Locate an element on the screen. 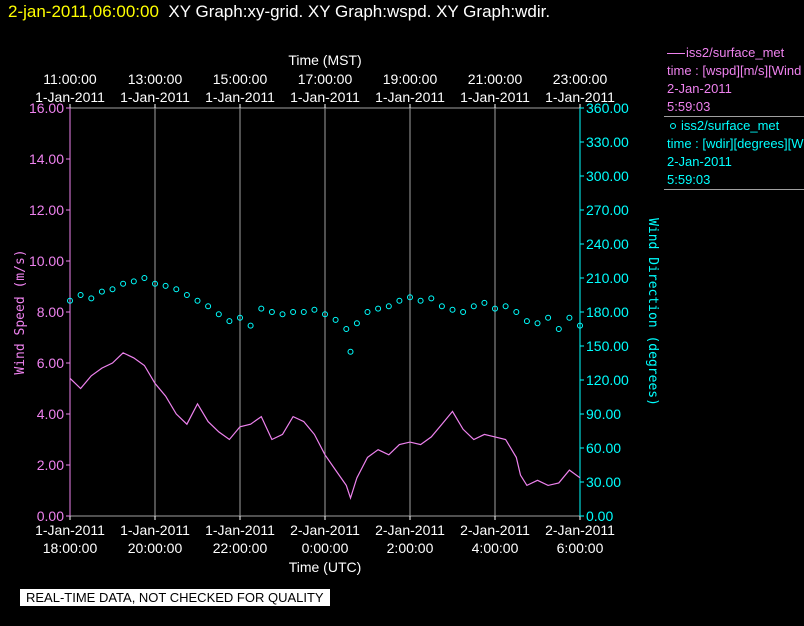 This screenshot has height=626, width=804. x-top-tick-label-time: 11:00:00 is located at coordinates (70, 79).